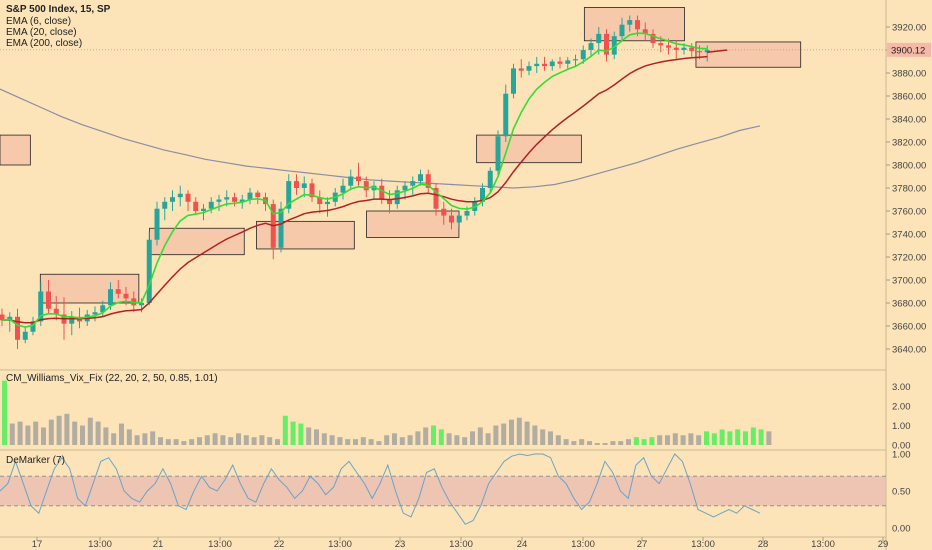 Image resolution: width=932 pixels, height=550 pixels. Describe the element at coordinates (387, 413) in the screenshot. I see `vix-fix-pane` at that location.